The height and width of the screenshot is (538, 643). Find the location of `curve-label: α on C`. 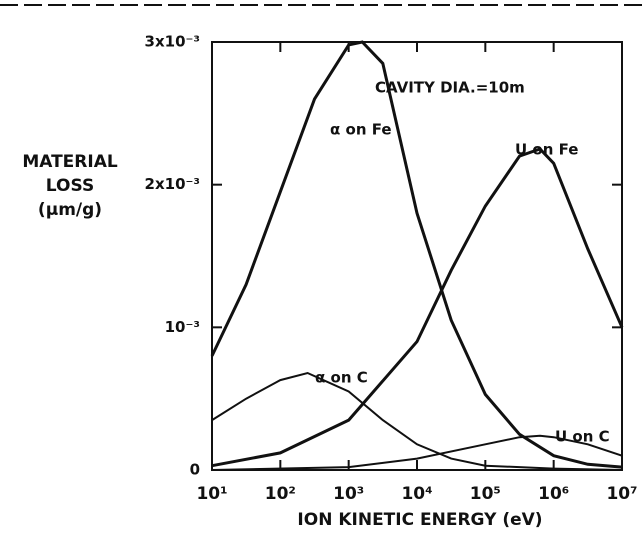

curve-label: α on C is located at coordinates (341, 378).